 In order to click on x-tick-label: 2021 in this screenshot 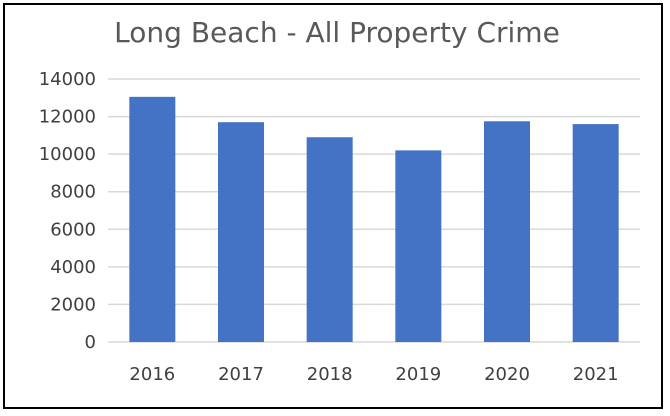, I will do `click(596, 374)`.